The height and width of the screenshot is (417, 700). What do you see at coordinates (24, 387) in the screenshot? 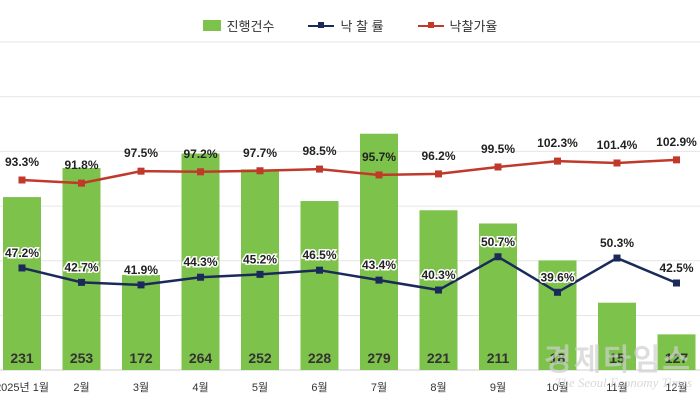
I see `x-tick-label: 2025년 1월` at bounding box center [24, 387].